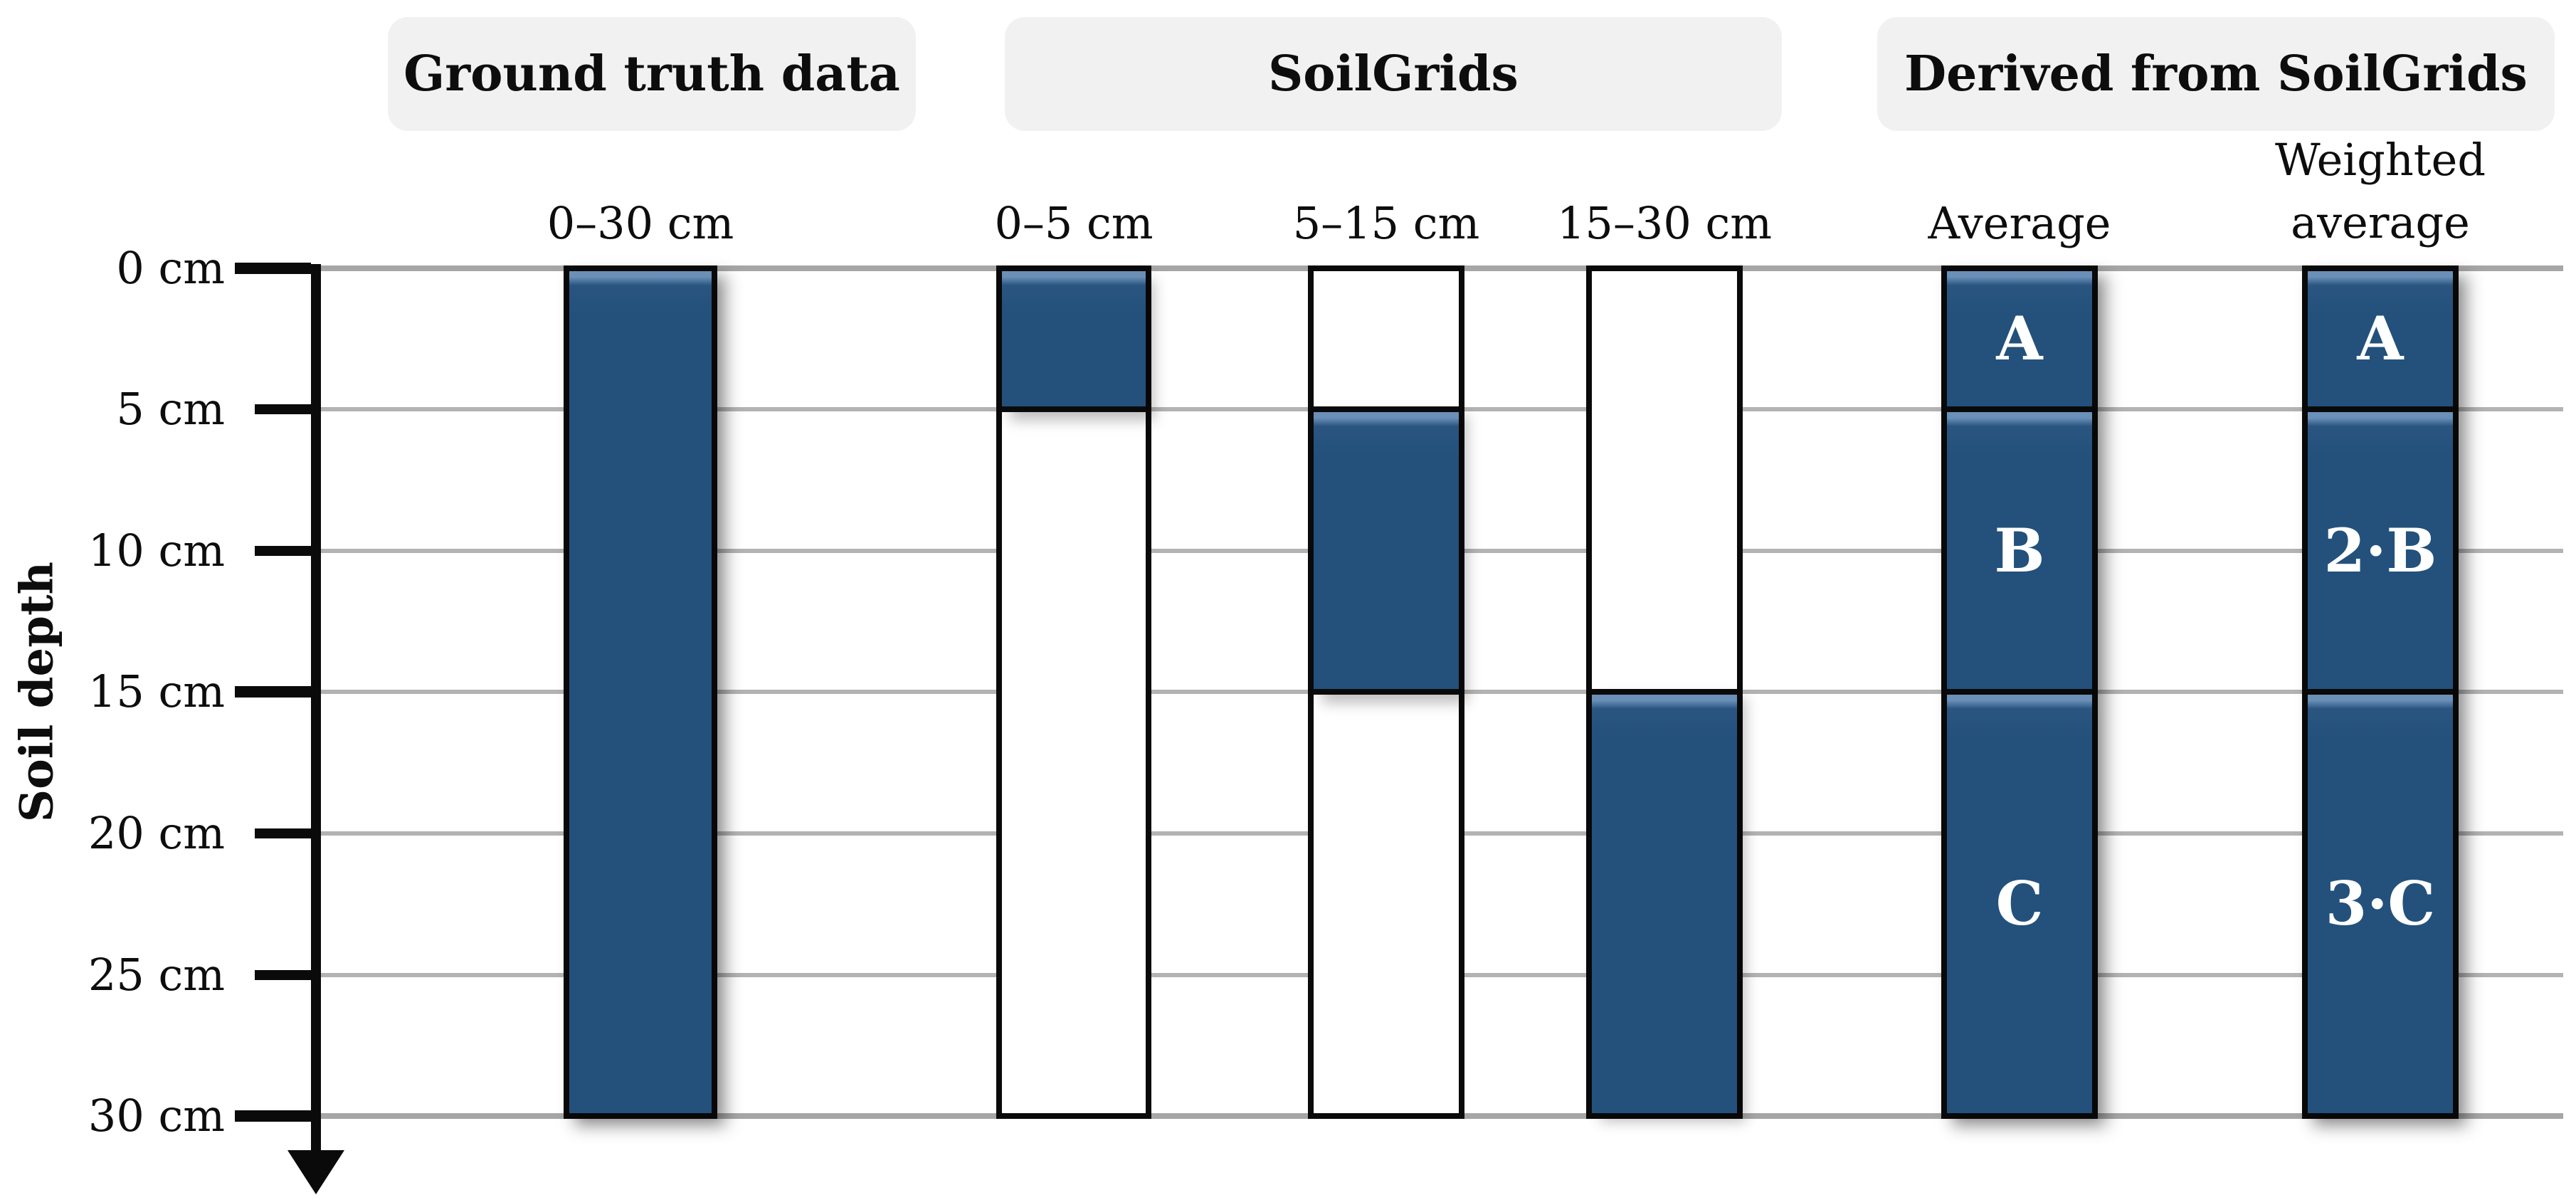  Describe the element at coordinates (1664, 901) in the screenshot. I see `bar-soilgrids-15-30-fill` at that location.